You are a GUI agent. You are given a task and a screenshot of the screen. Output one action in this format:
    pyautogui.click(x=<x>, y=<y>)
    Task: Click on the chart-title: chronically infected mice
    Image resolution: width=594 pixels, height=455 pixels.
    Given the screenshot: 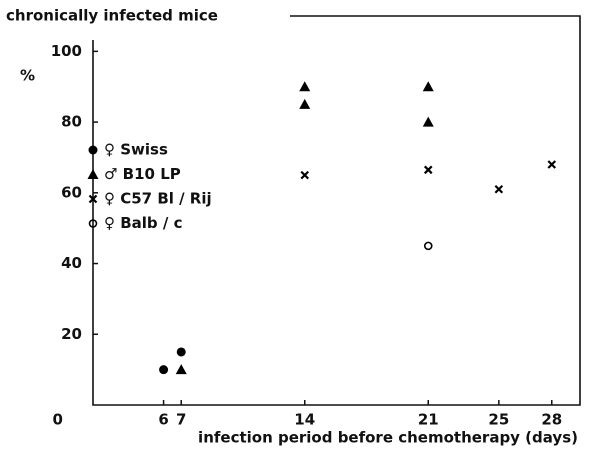 What is the action you would take?
    pyautogui.click(x=112, y=16)
    